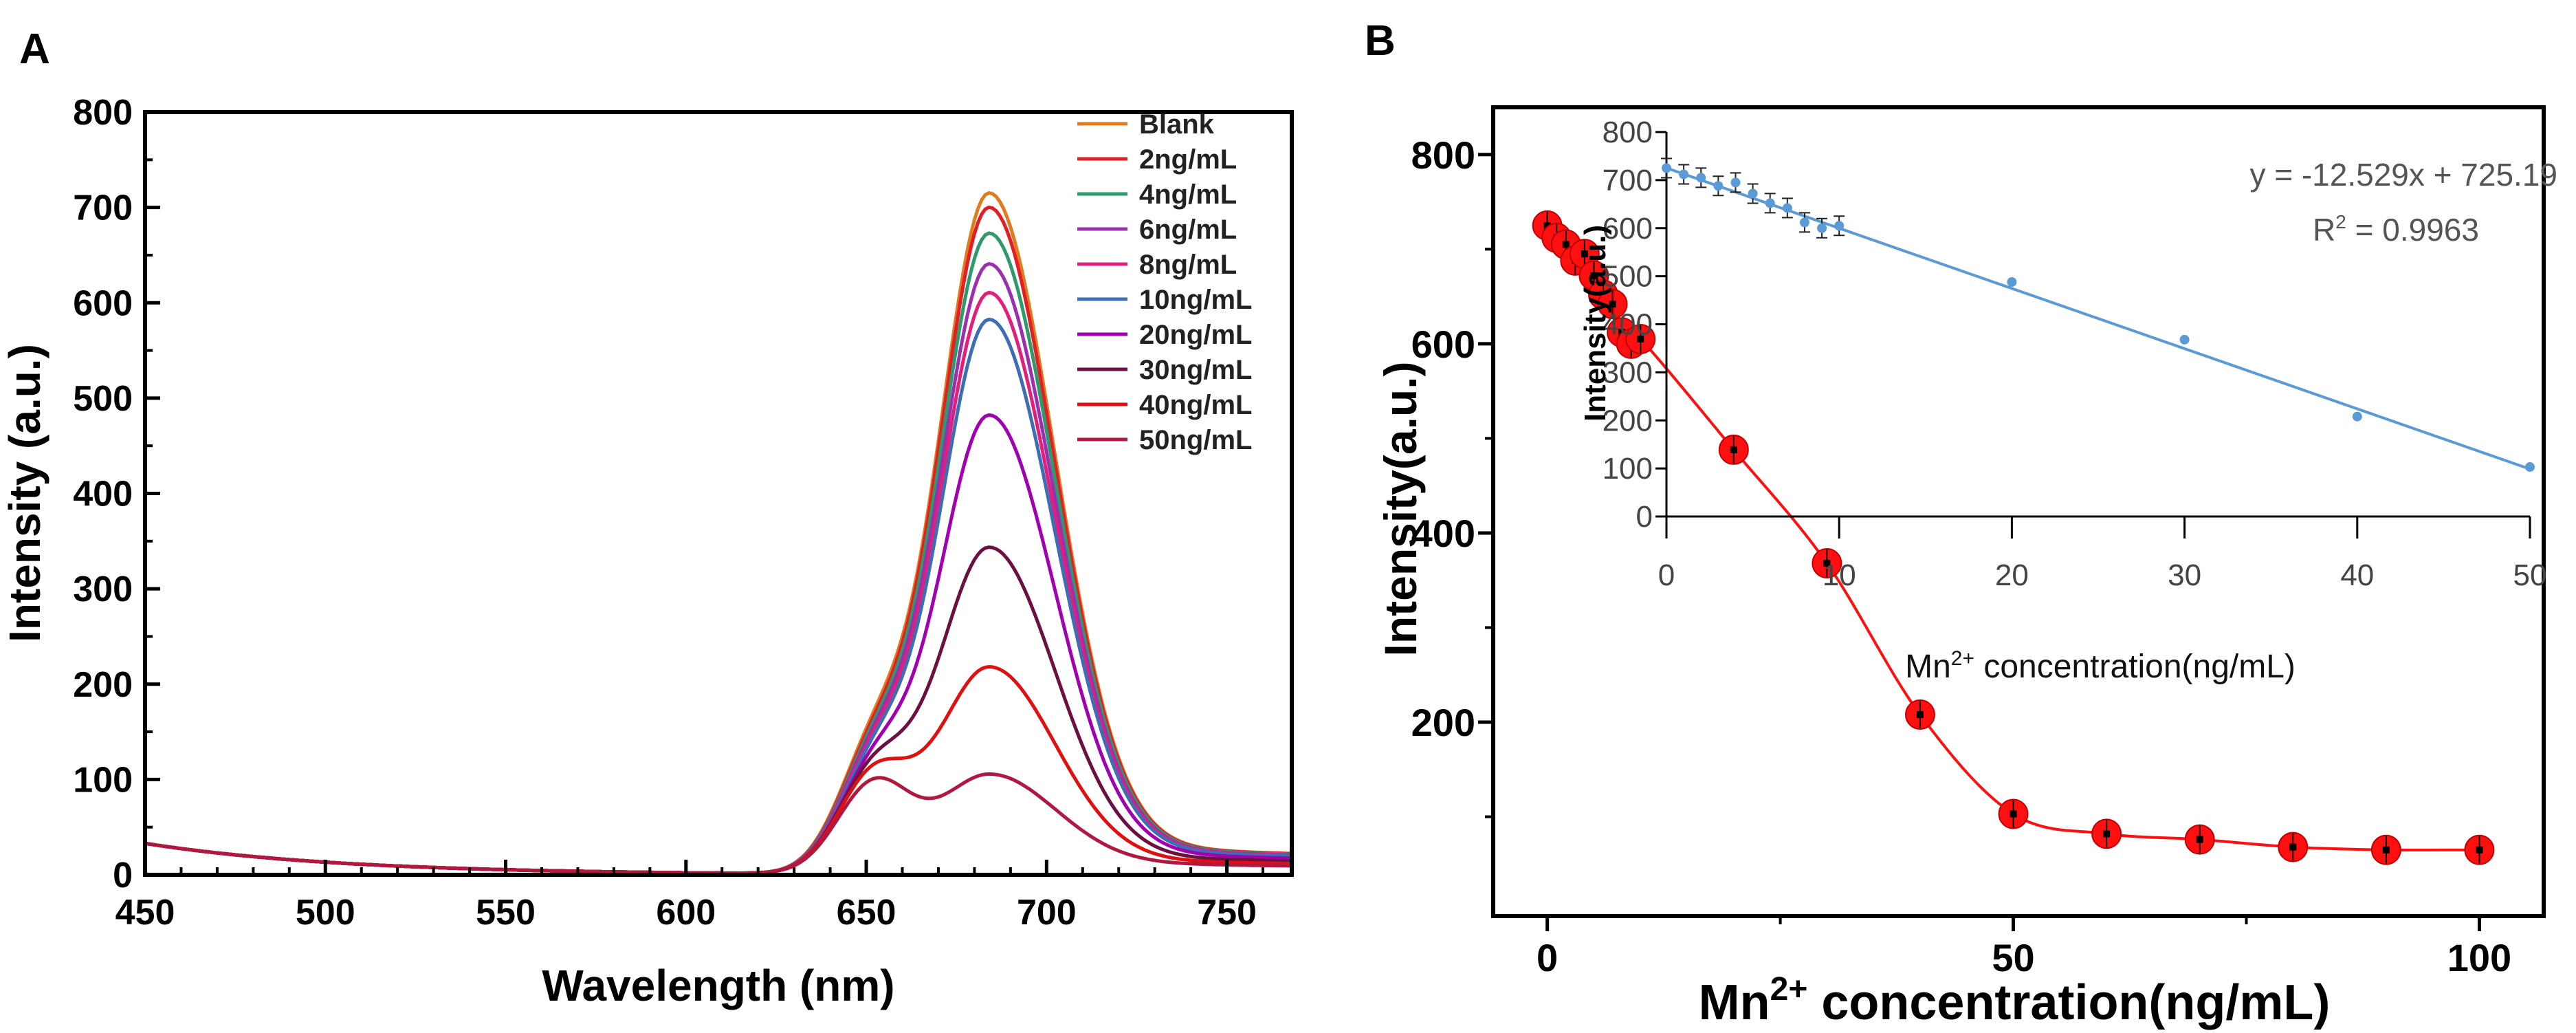  Describe the element at coordinates (145, 913) in the screenshot. I see `x-tick-label: 450` at that location.